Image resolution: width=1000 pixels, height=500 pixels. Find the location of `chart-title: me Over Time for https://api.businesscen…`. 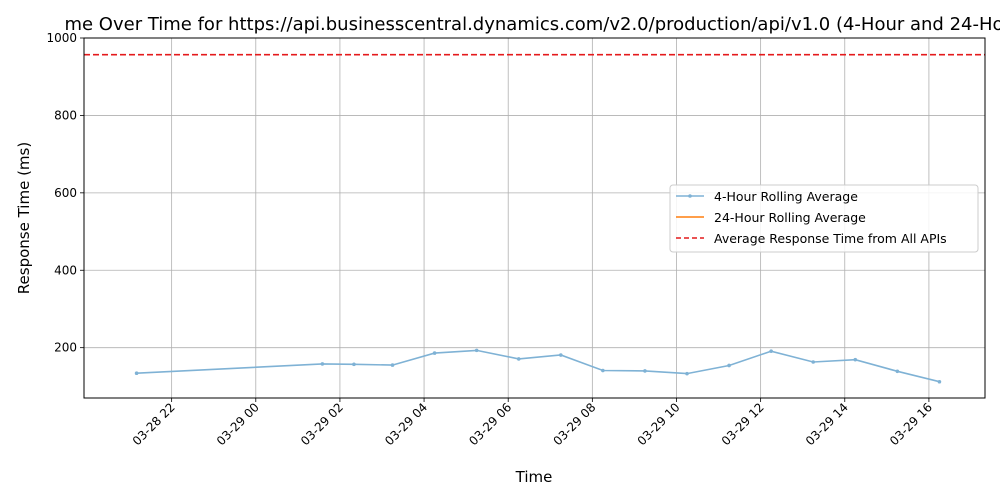

chart-title: me Over Time for https://api.businesscen… is located at coordinates (532, 24).